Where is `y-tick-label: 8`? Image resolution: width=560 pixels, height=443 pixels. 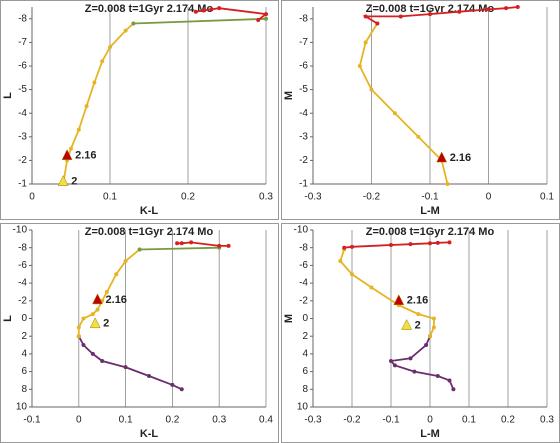
y-tick-label: 8 is located at coordinates (305, 389).